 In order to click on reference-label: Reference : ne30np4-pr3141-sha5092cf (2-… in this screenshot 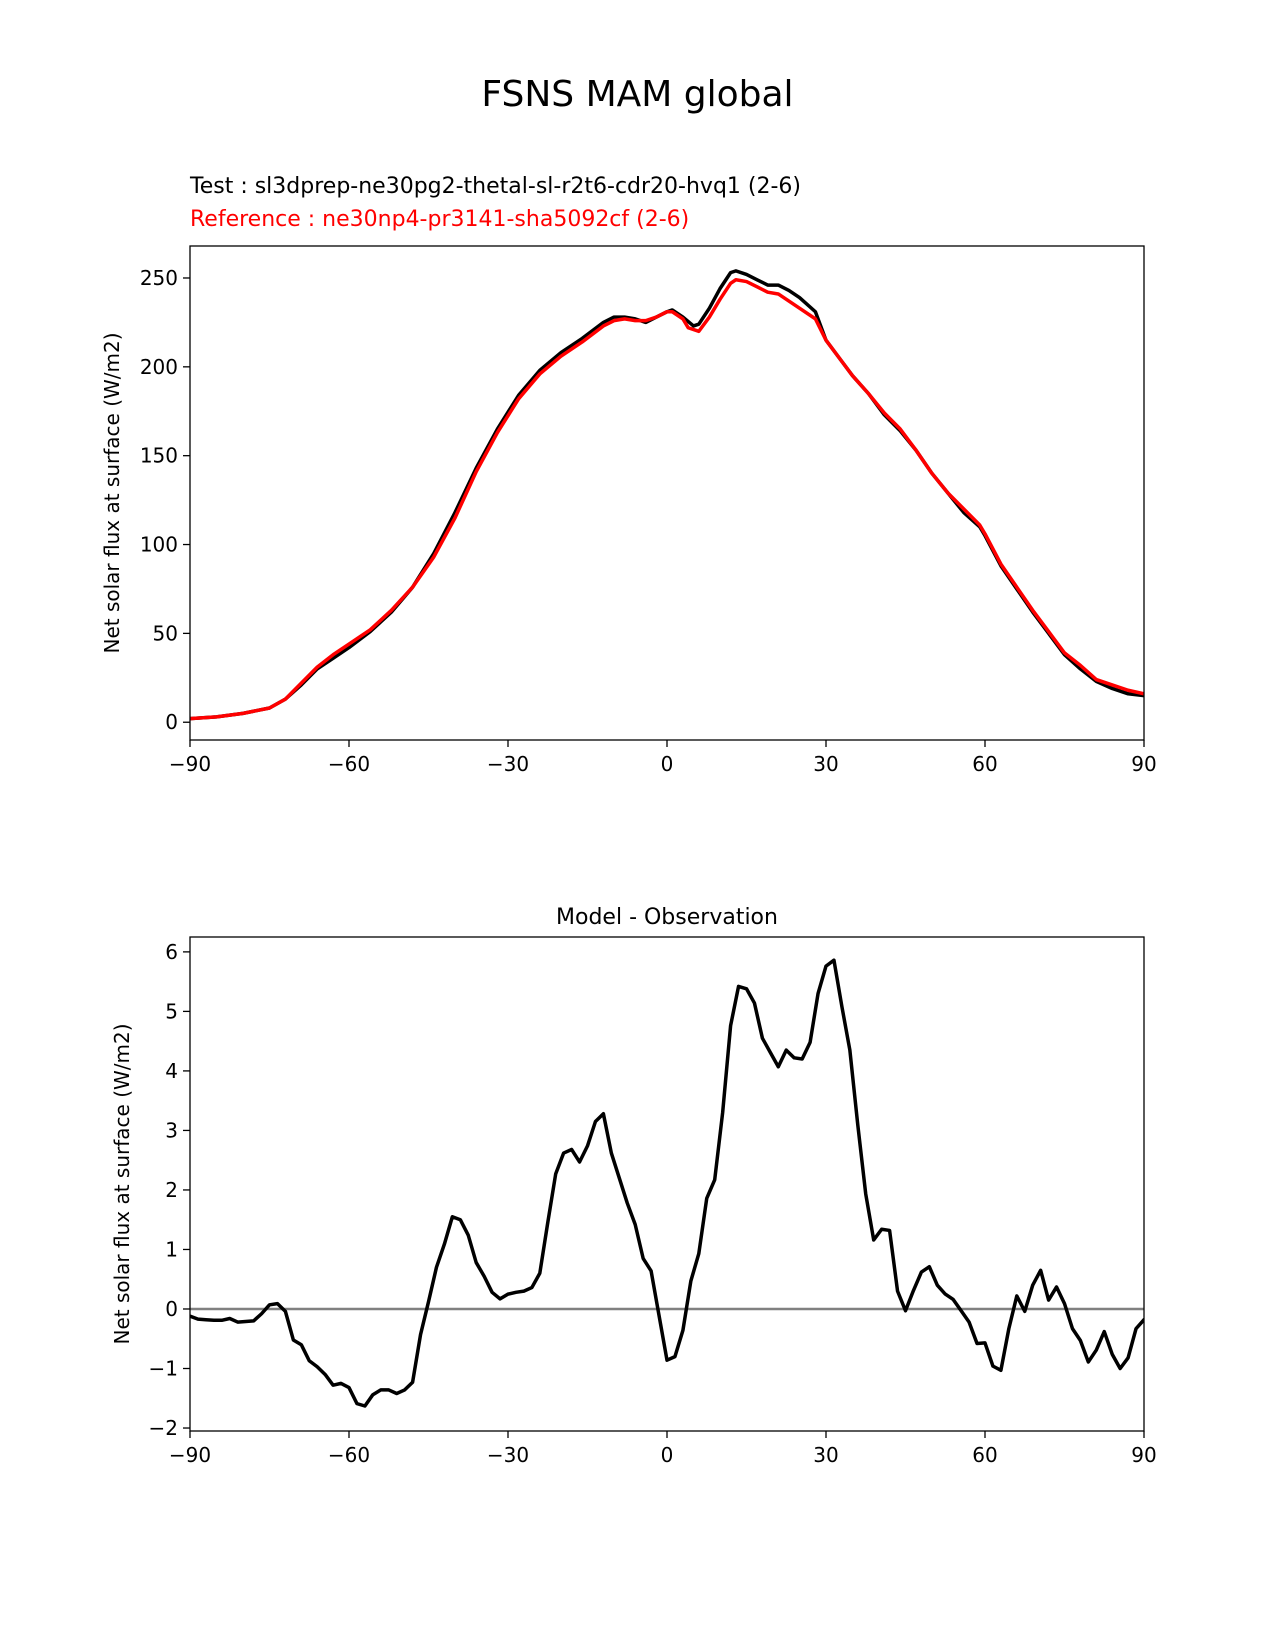, I will do `click(440, 219)`.